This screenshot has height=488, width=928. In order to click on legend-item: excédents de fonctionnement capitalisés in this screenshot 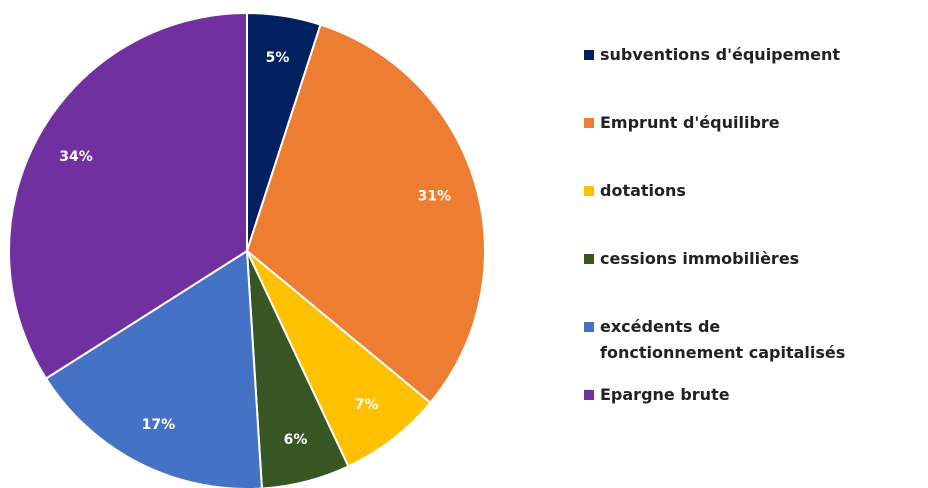, I will do `click(754, 340)`.